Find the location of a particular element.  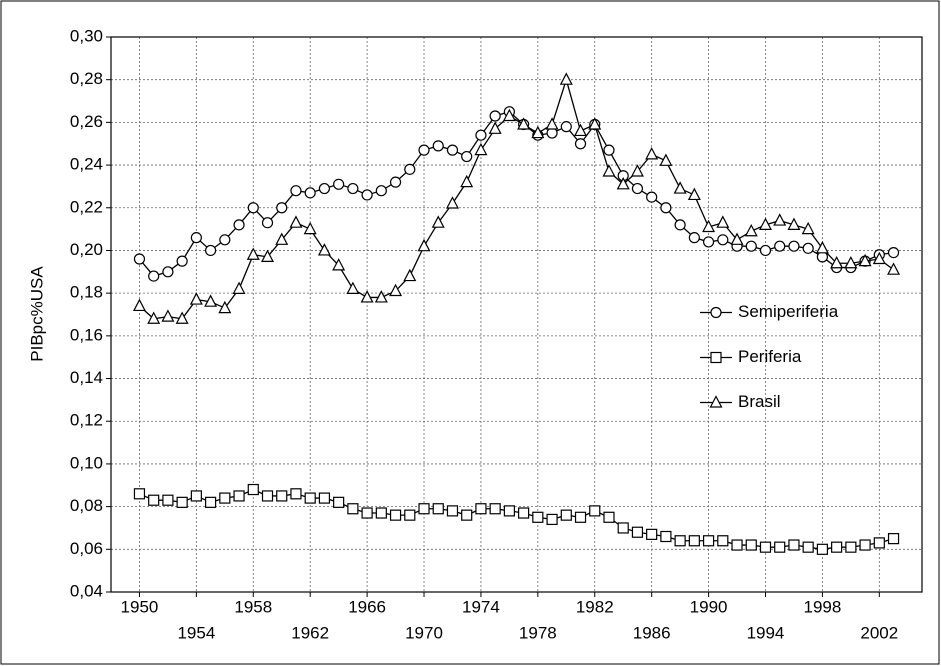

x-tick-label: 1994 is located at coordinates (766, 632).